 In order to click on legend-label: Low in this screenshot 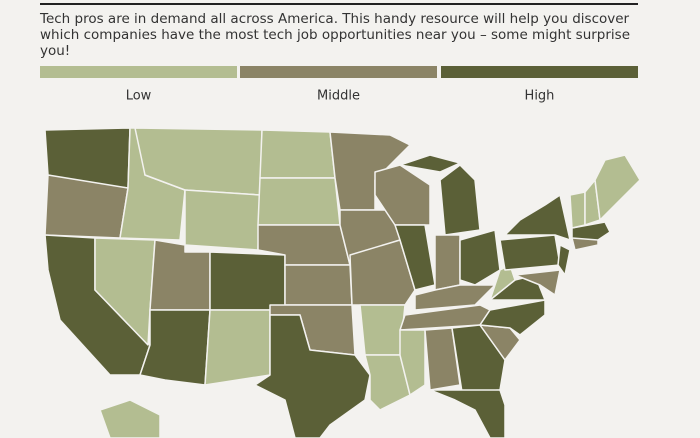, I will do `click(139, 96)`.